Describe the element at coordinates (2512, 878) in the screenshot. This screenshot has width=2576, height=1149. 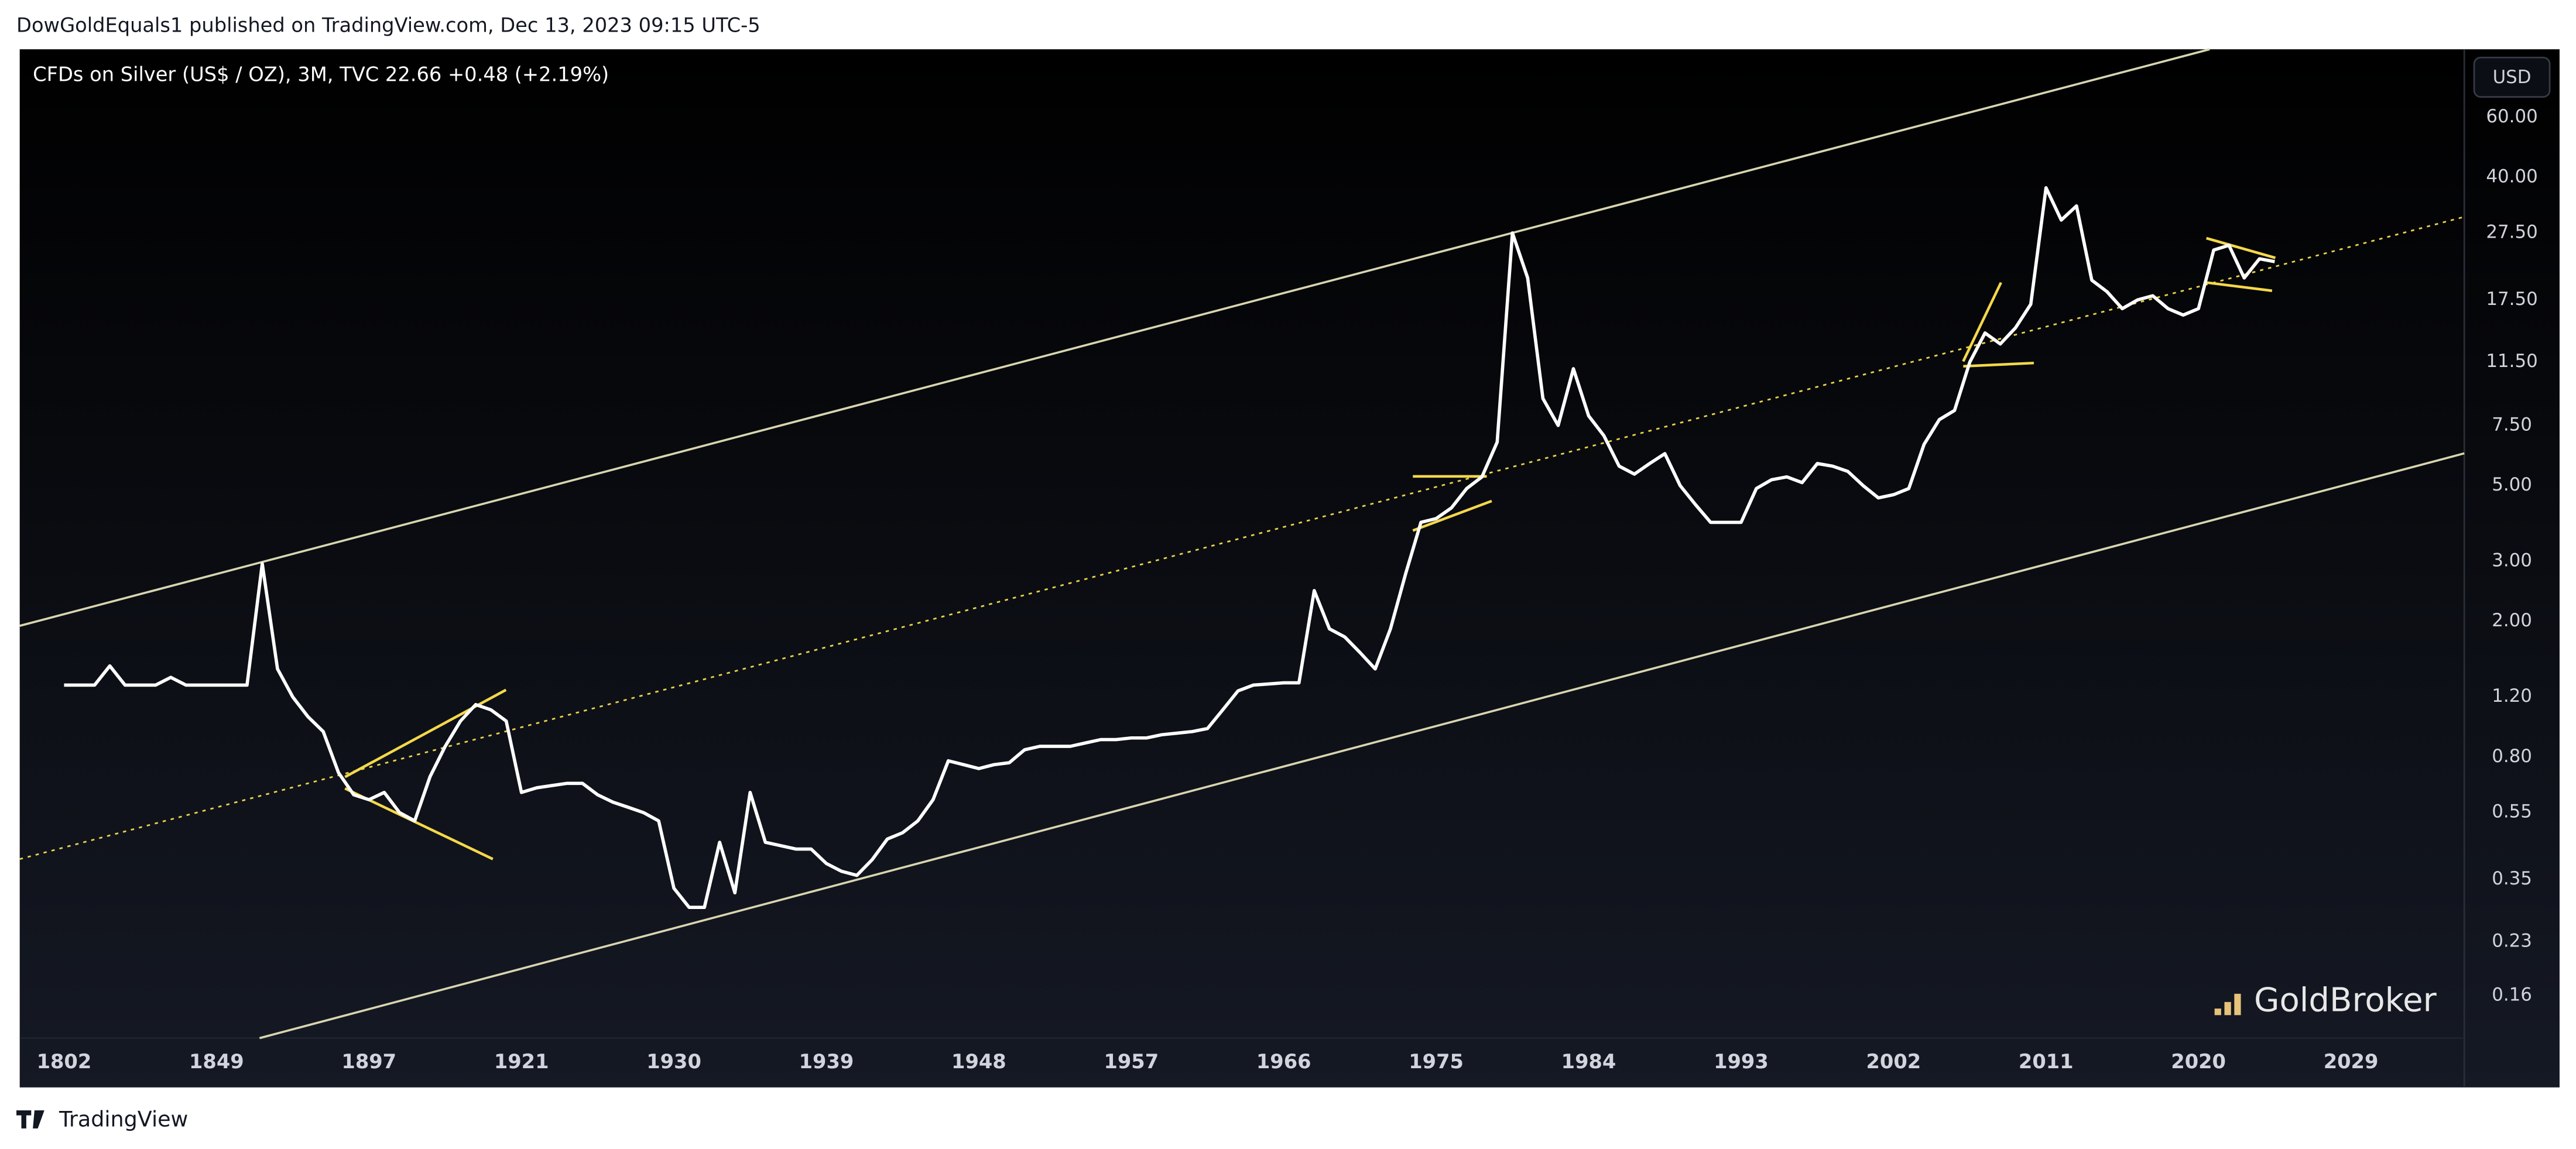
I see `y-tick-label: 0.35` at that location.